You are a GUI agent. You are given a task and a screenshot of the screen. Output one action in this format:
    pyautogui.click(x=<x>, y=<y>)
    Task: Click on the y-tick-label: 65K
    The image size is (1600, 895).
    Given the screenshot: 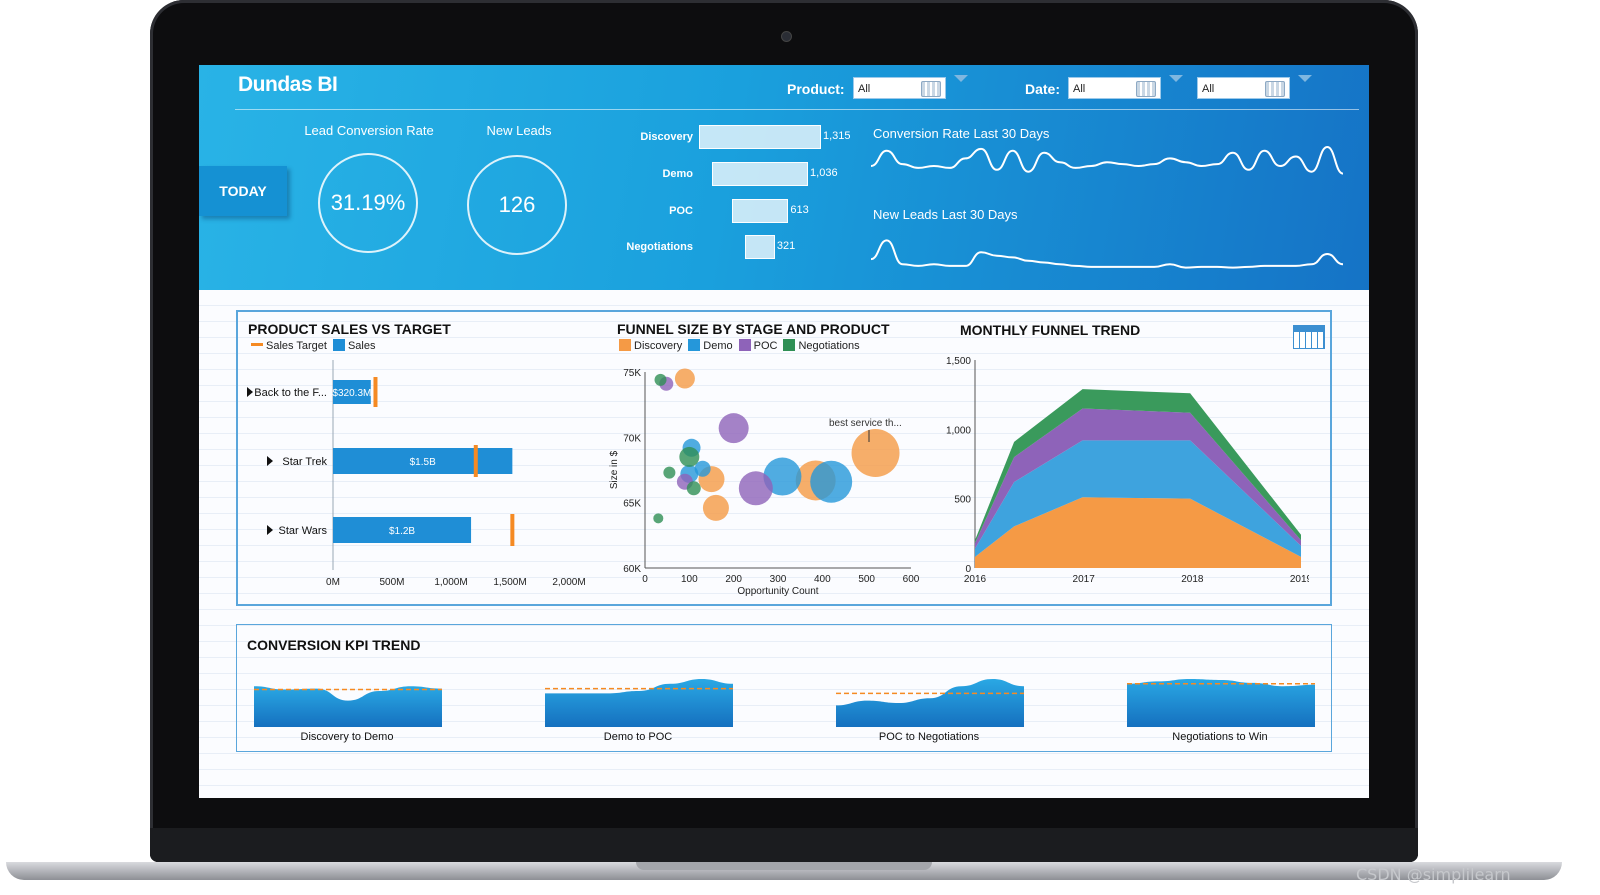 What is the action you would take?
    pyautogui.click(x=632, y=504)
    